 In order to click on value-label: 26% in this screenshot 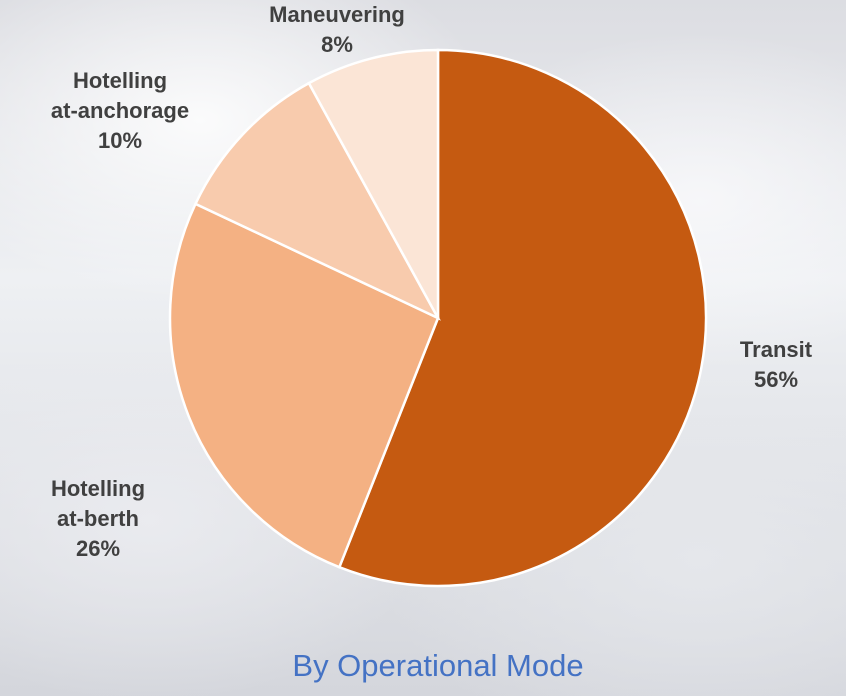, I will do `click(98, 548)`.